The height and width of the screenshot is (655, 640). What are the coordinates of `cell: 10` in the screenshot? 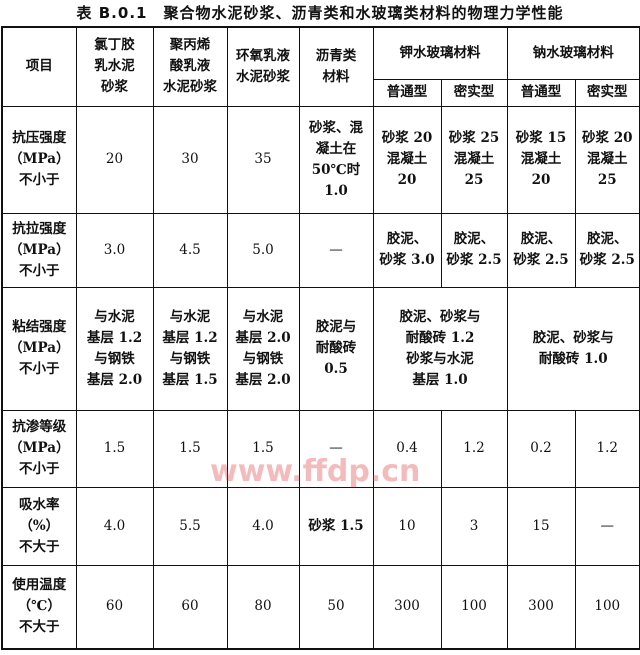 It's located at (407, 526).